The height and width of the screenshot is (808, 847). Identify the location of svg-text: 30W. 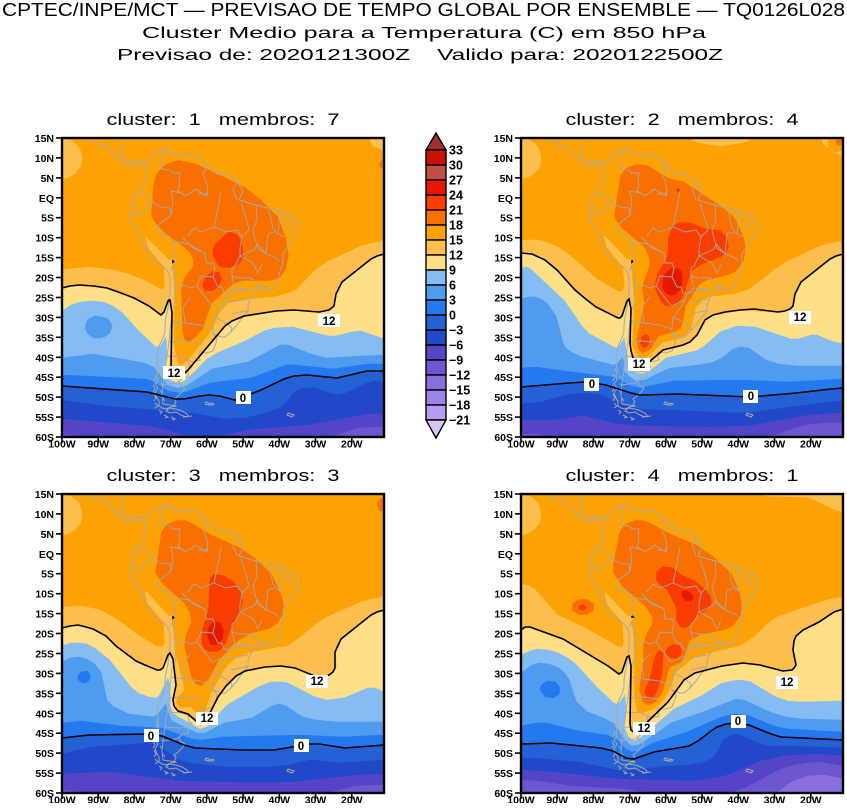
(775, 445).